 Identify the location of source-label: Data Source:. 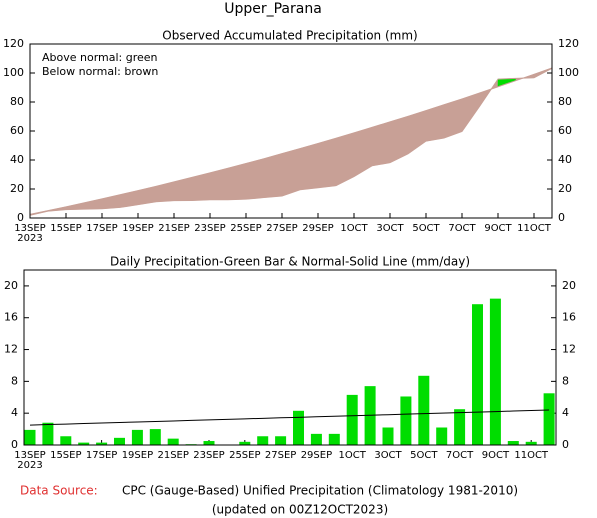
(59, 491).